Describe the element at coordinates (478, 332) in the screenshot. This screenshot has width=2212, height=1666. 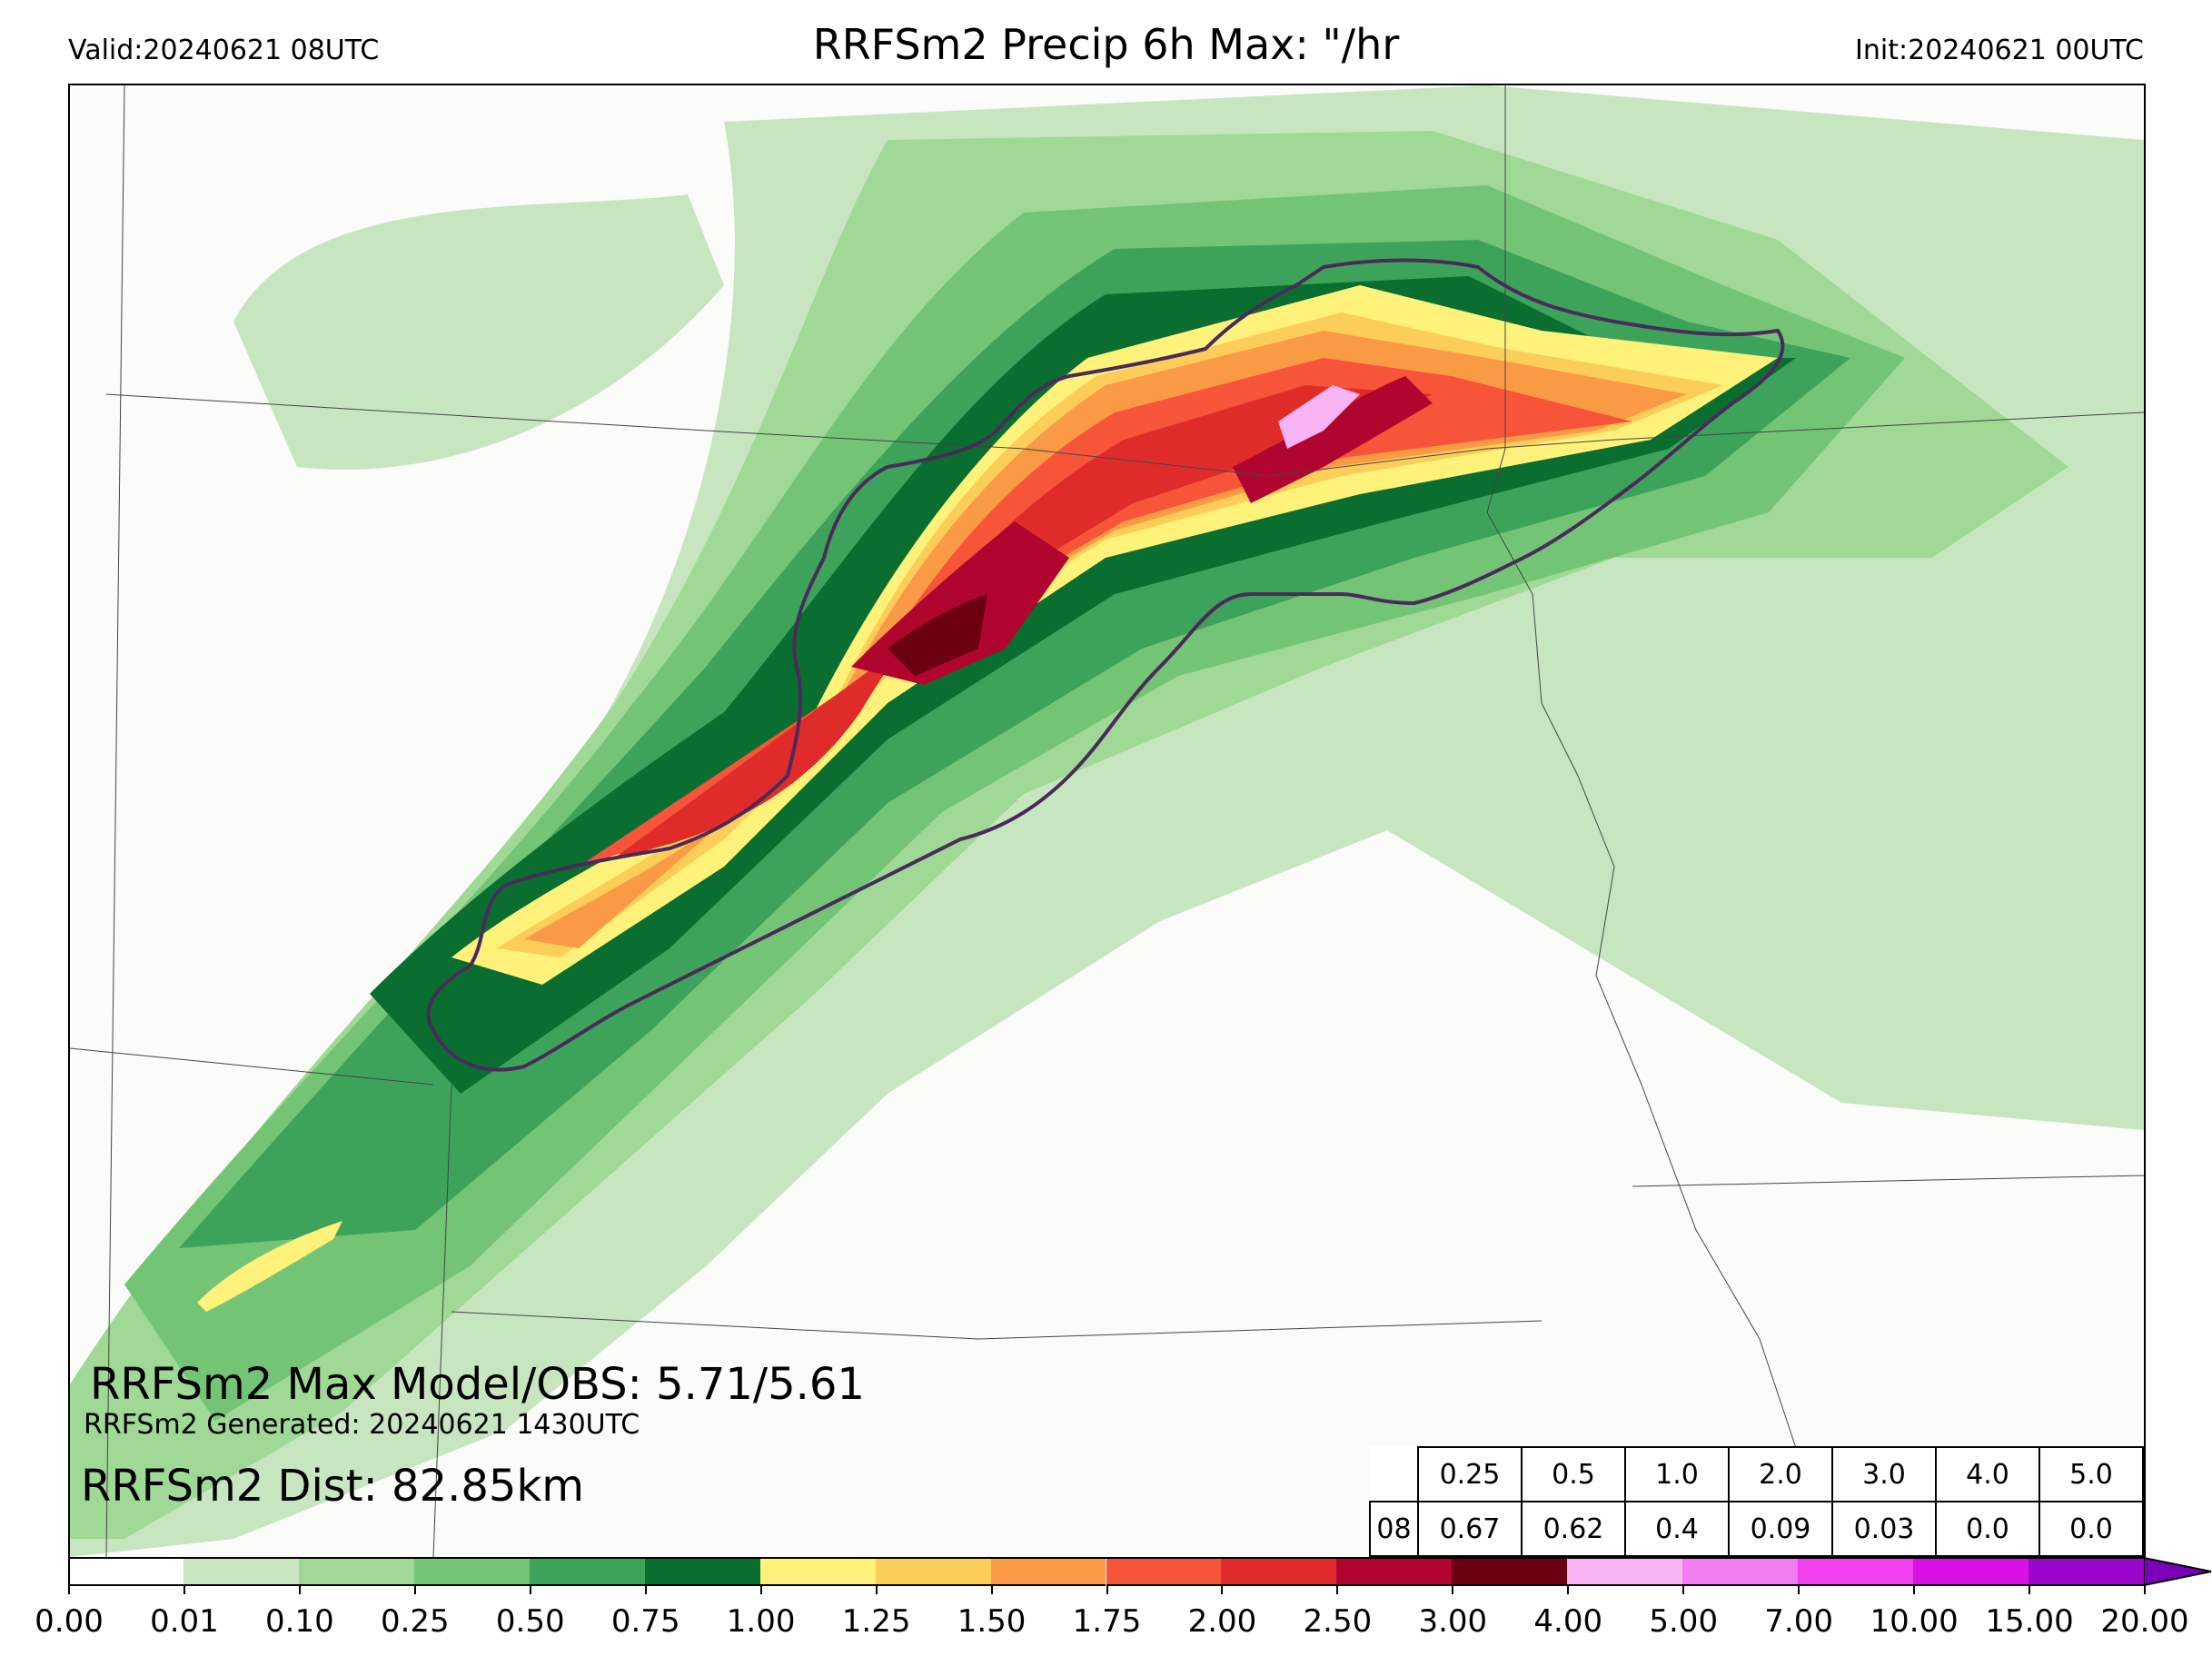
I see `precip-contour-0.01-north` at that location.